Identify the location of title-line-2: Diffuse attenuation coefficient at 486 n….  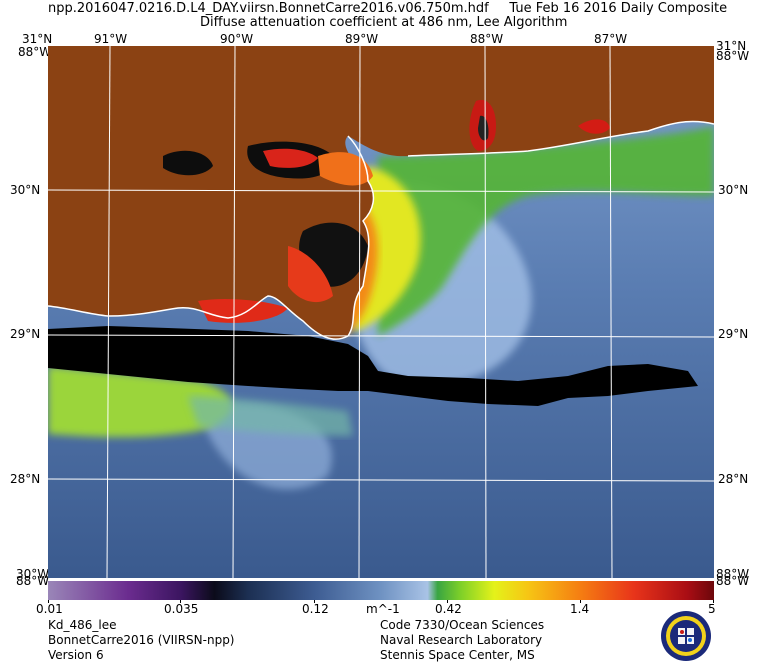
(384, 22).